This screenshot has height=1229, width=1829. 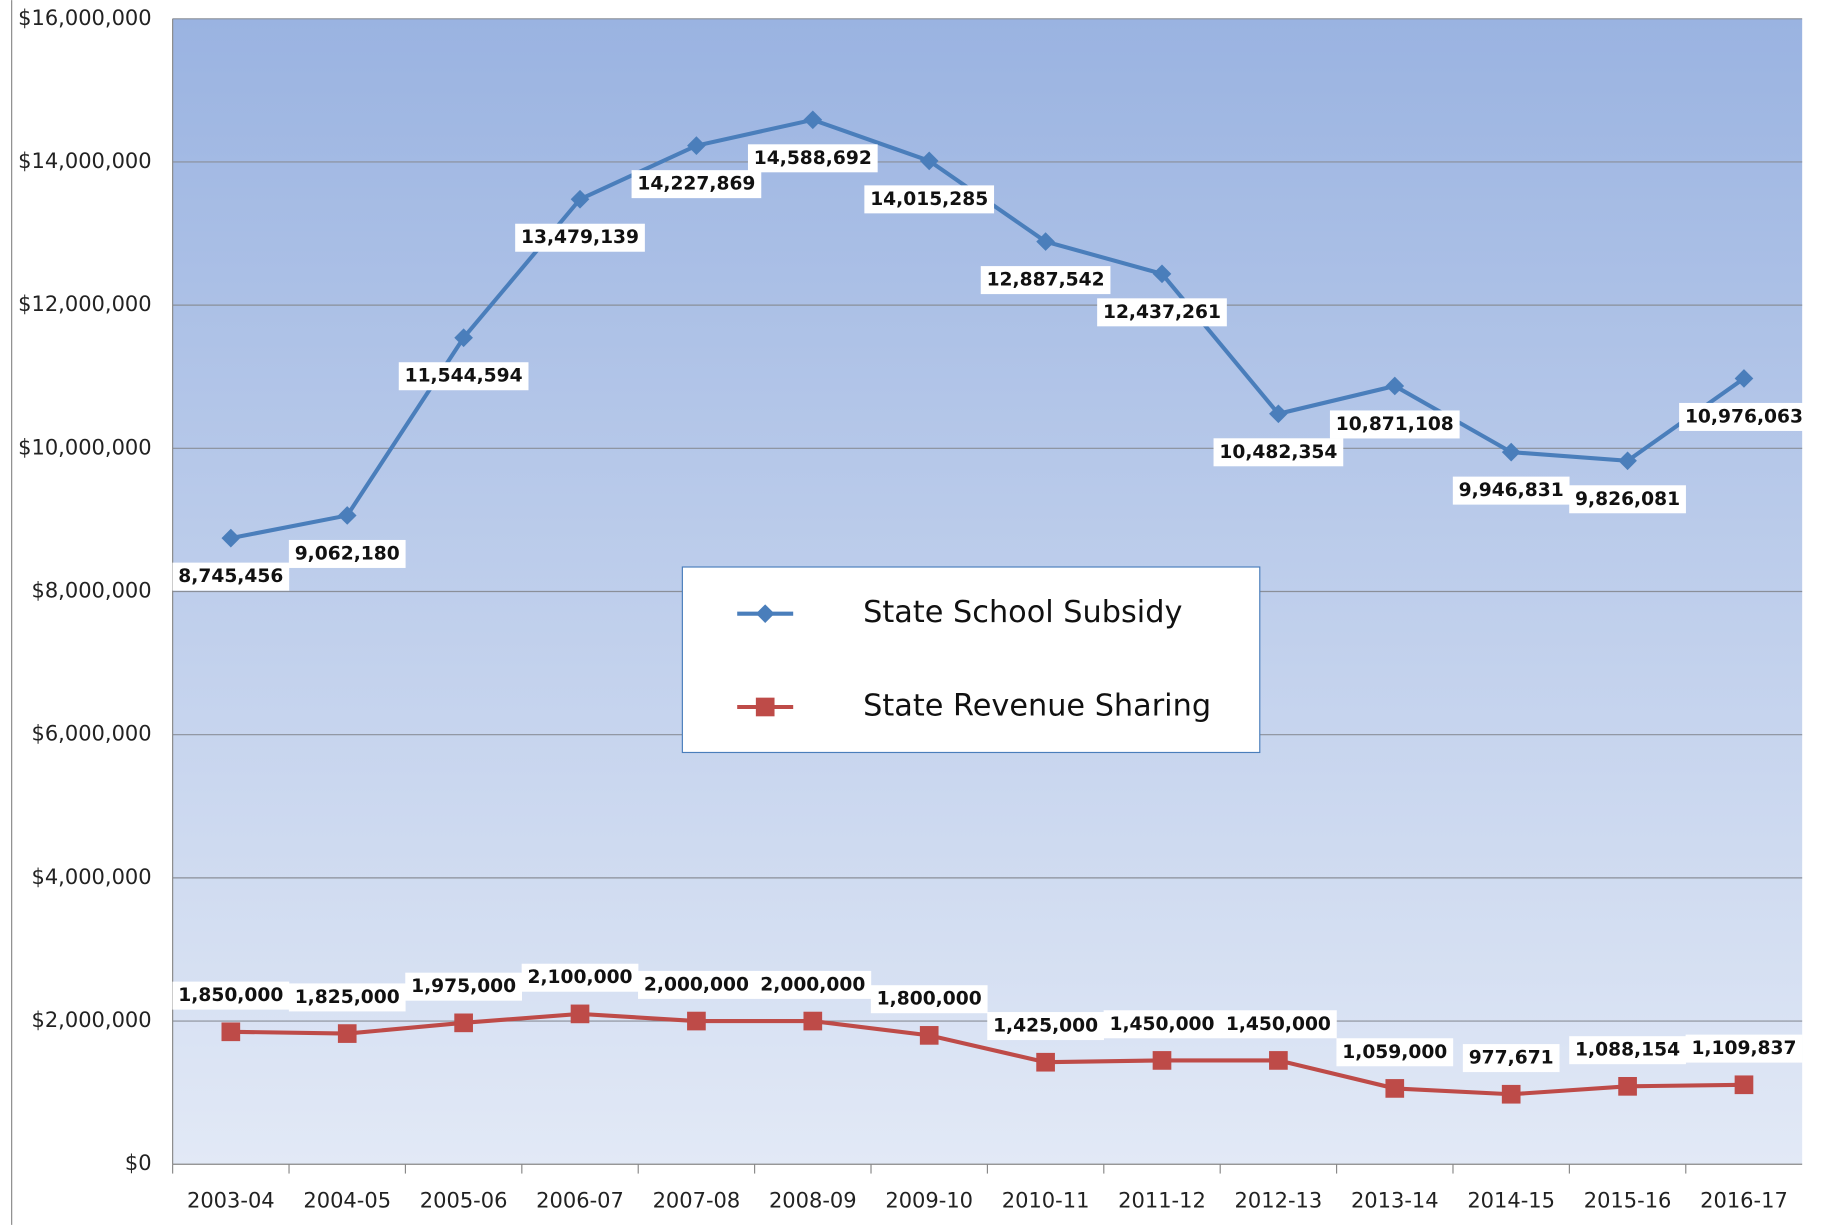 What do you see at coordinates (85, 304) in the screenshot?
I see `y-tick-label: $12,000,000` at bounding box center [85, 304].